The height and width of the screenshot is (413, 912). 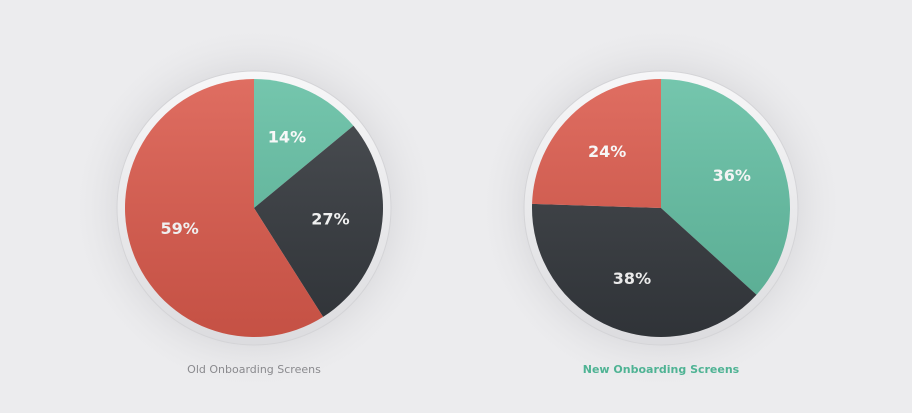 I want to click on value-label: 27%, so click(x=330, y=219).